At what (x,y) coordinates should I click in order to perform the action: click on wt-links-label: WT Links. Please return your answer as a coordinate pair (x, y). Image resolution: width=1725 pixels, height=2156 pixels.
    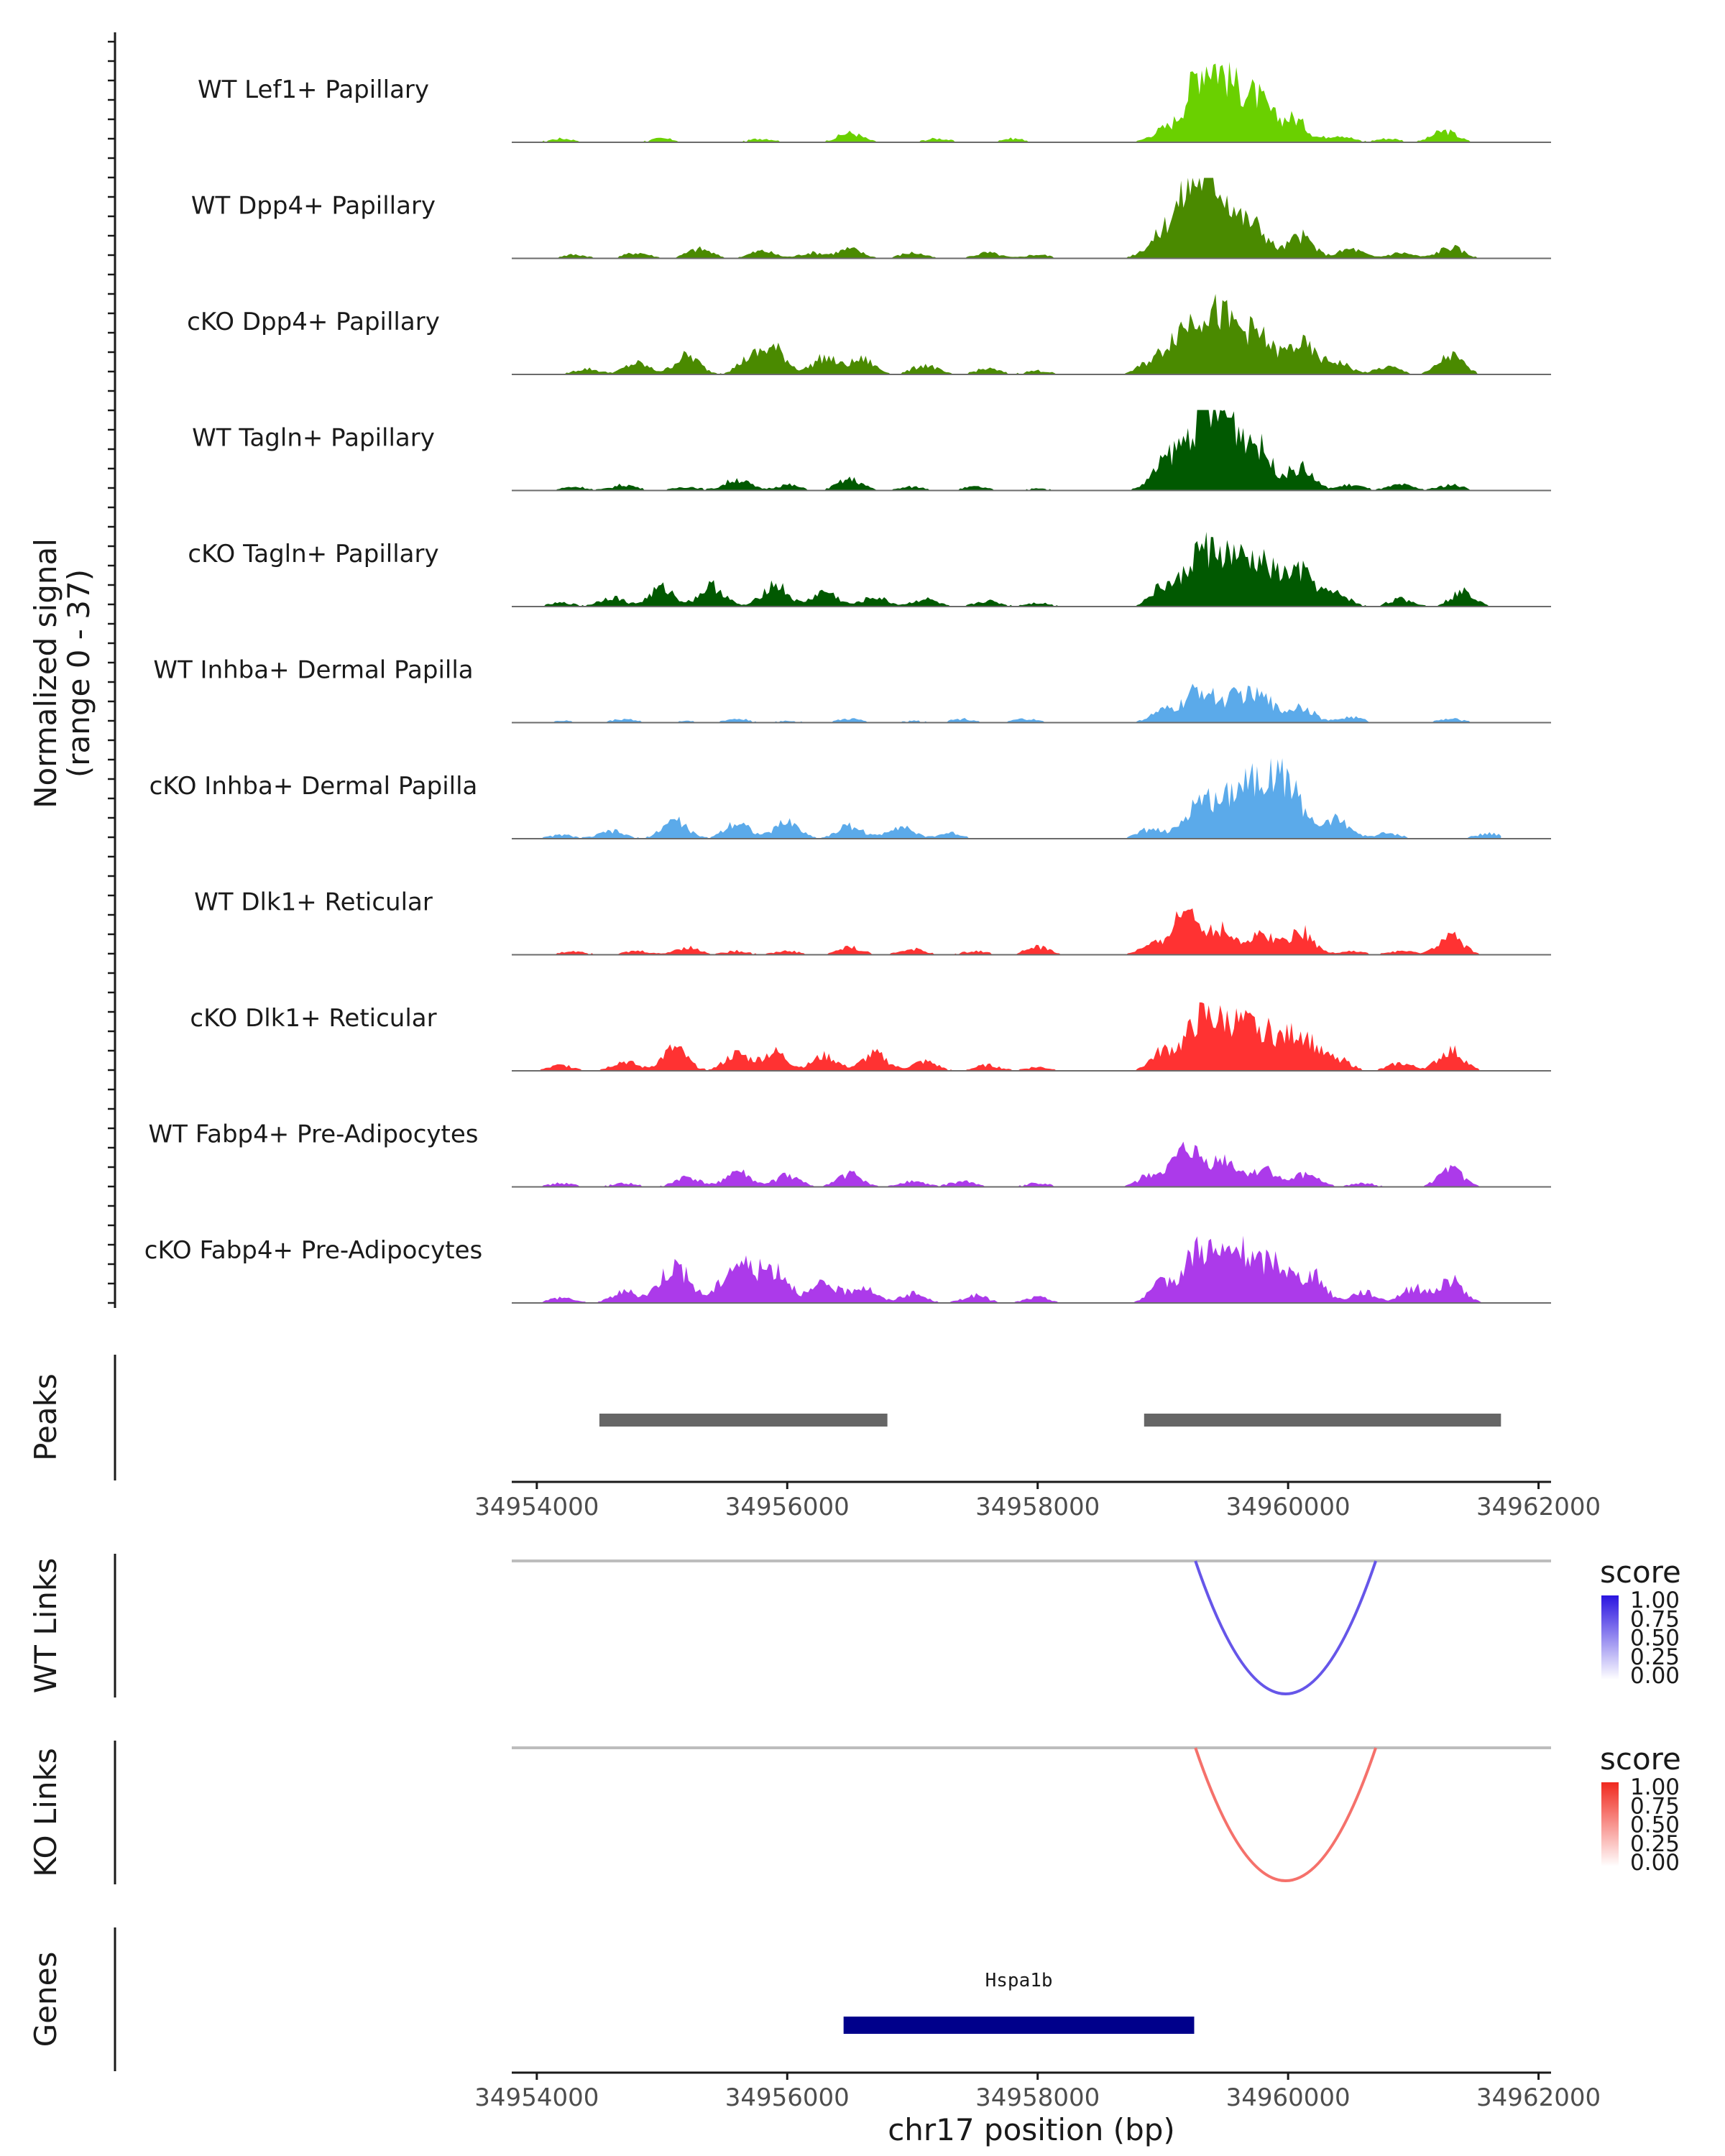
    Looking at the image, I should click on (45, 1625).